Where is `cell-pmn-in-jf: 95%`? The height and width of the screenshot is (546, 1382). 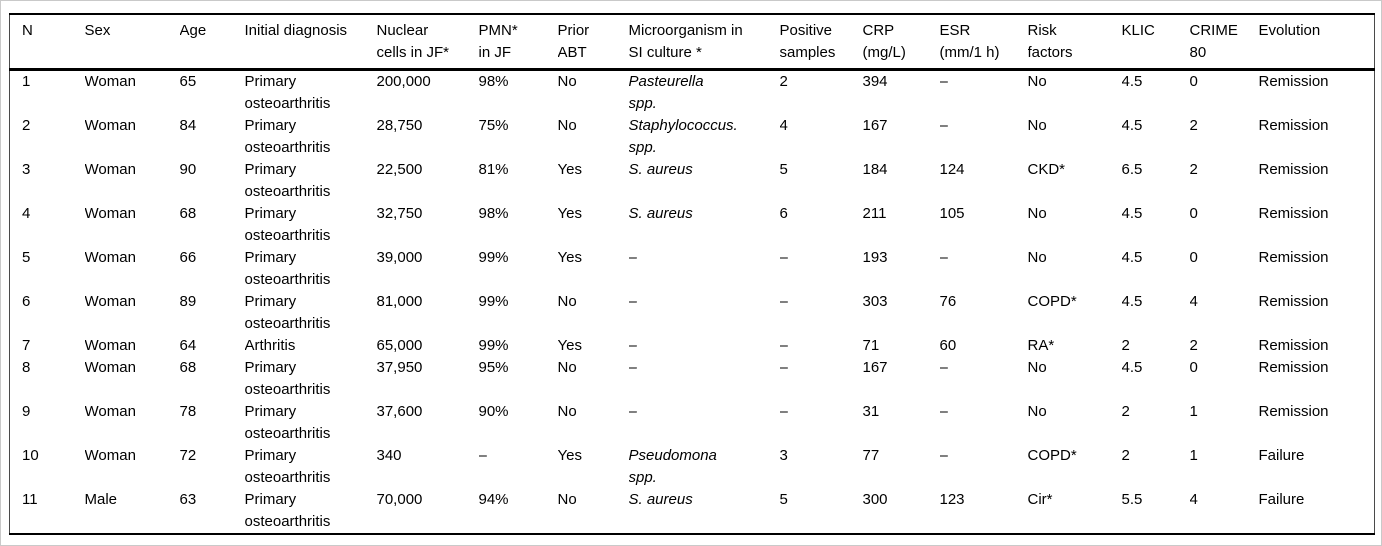
cell-pmn-in-jf: 95% is located at coordinates (518, 379).